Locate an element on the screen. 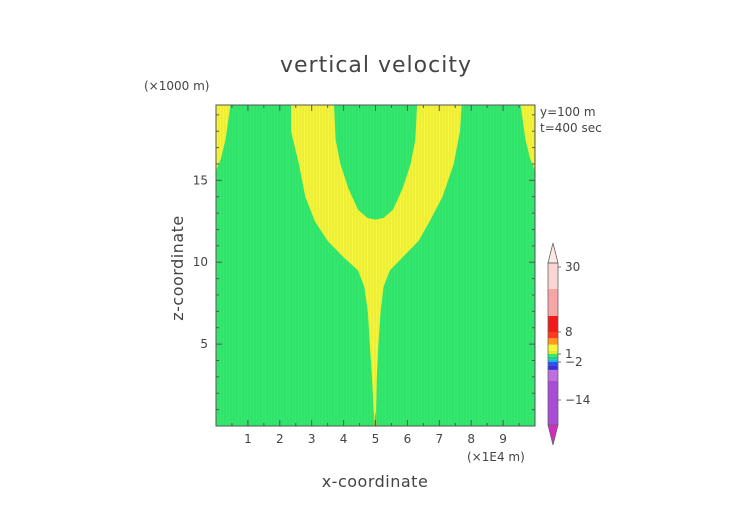 The image size is (752, 532). y-axis-label: z-coordinate is located at coordinates (177, 268).